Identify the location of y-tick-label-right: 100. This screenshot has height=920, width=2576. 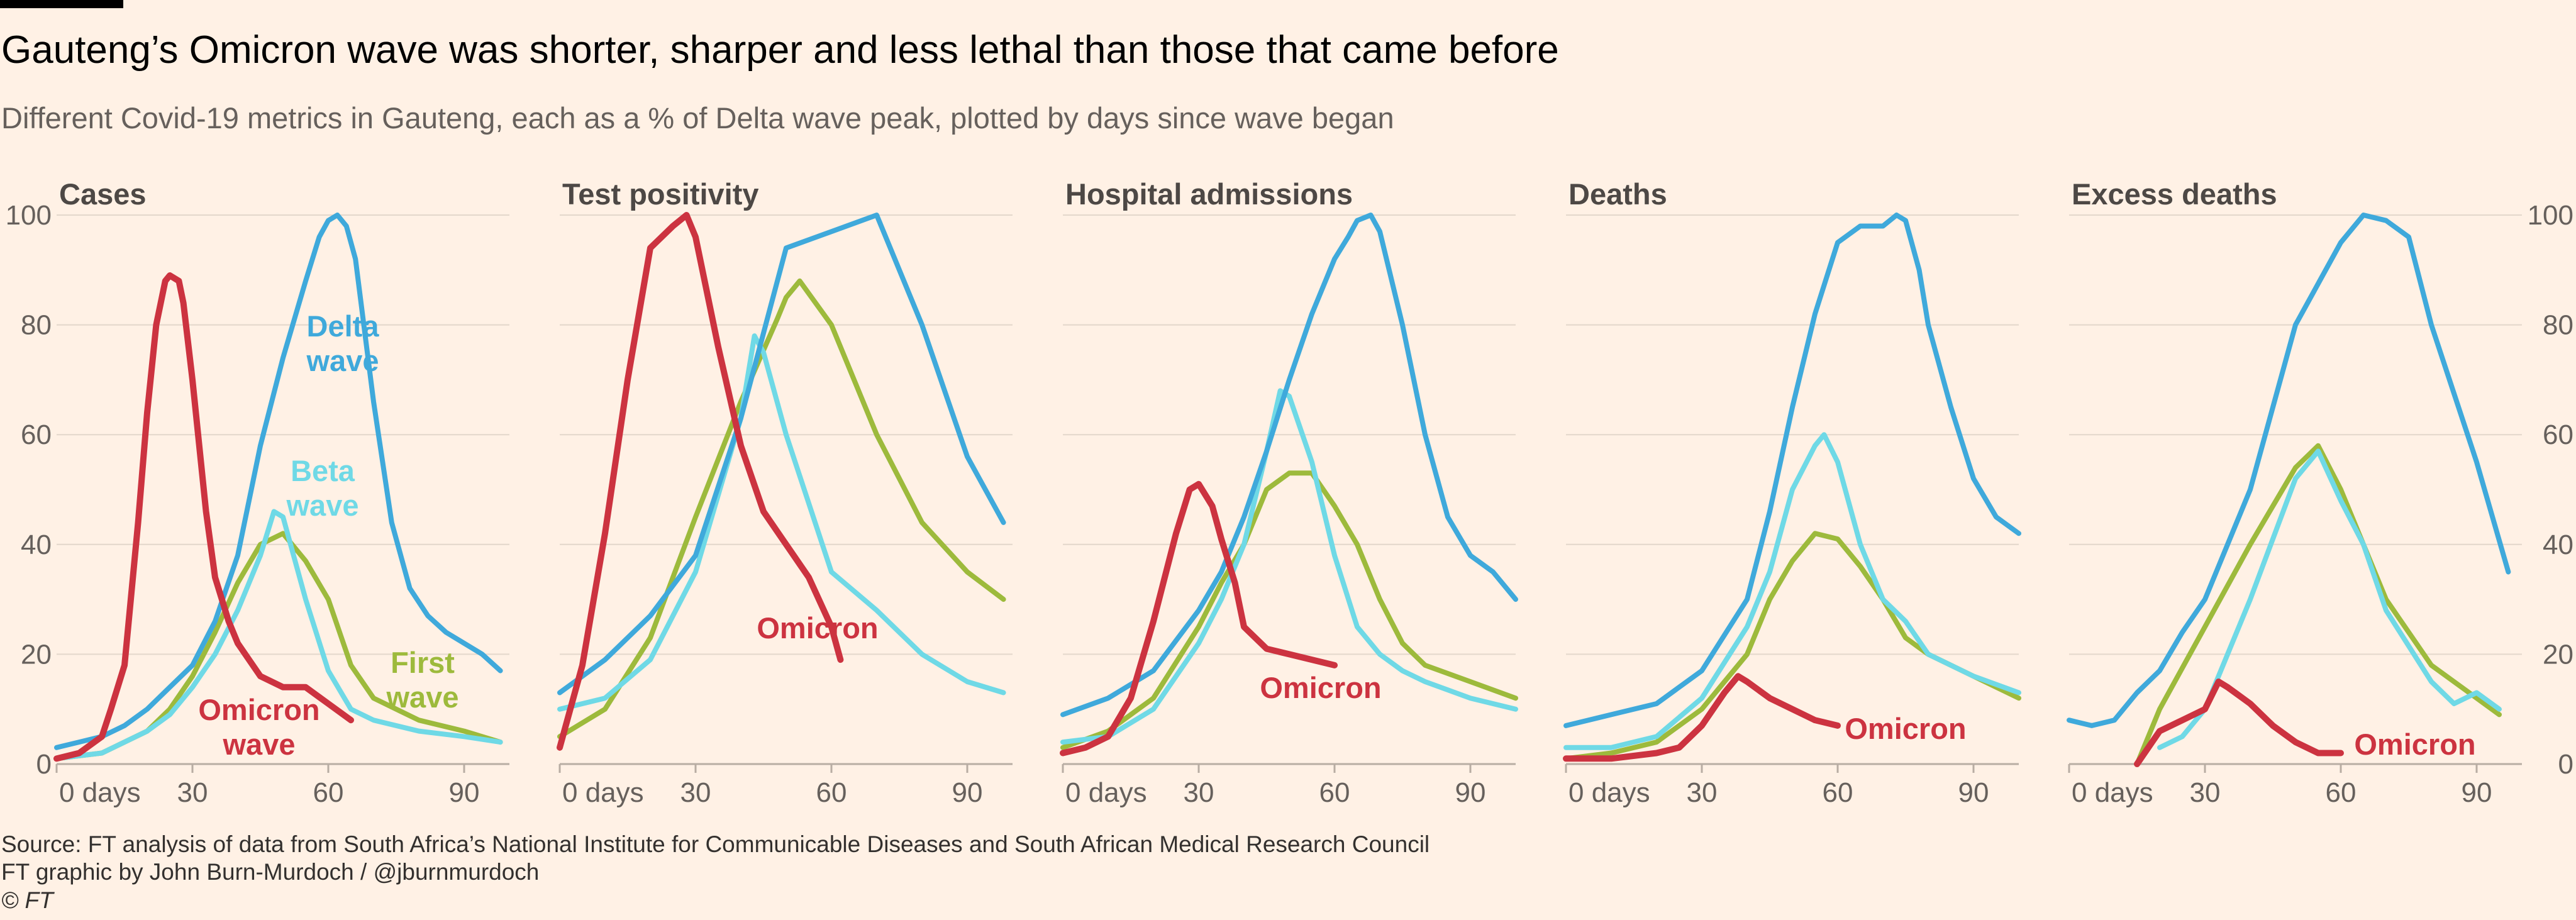
(2550, 215).